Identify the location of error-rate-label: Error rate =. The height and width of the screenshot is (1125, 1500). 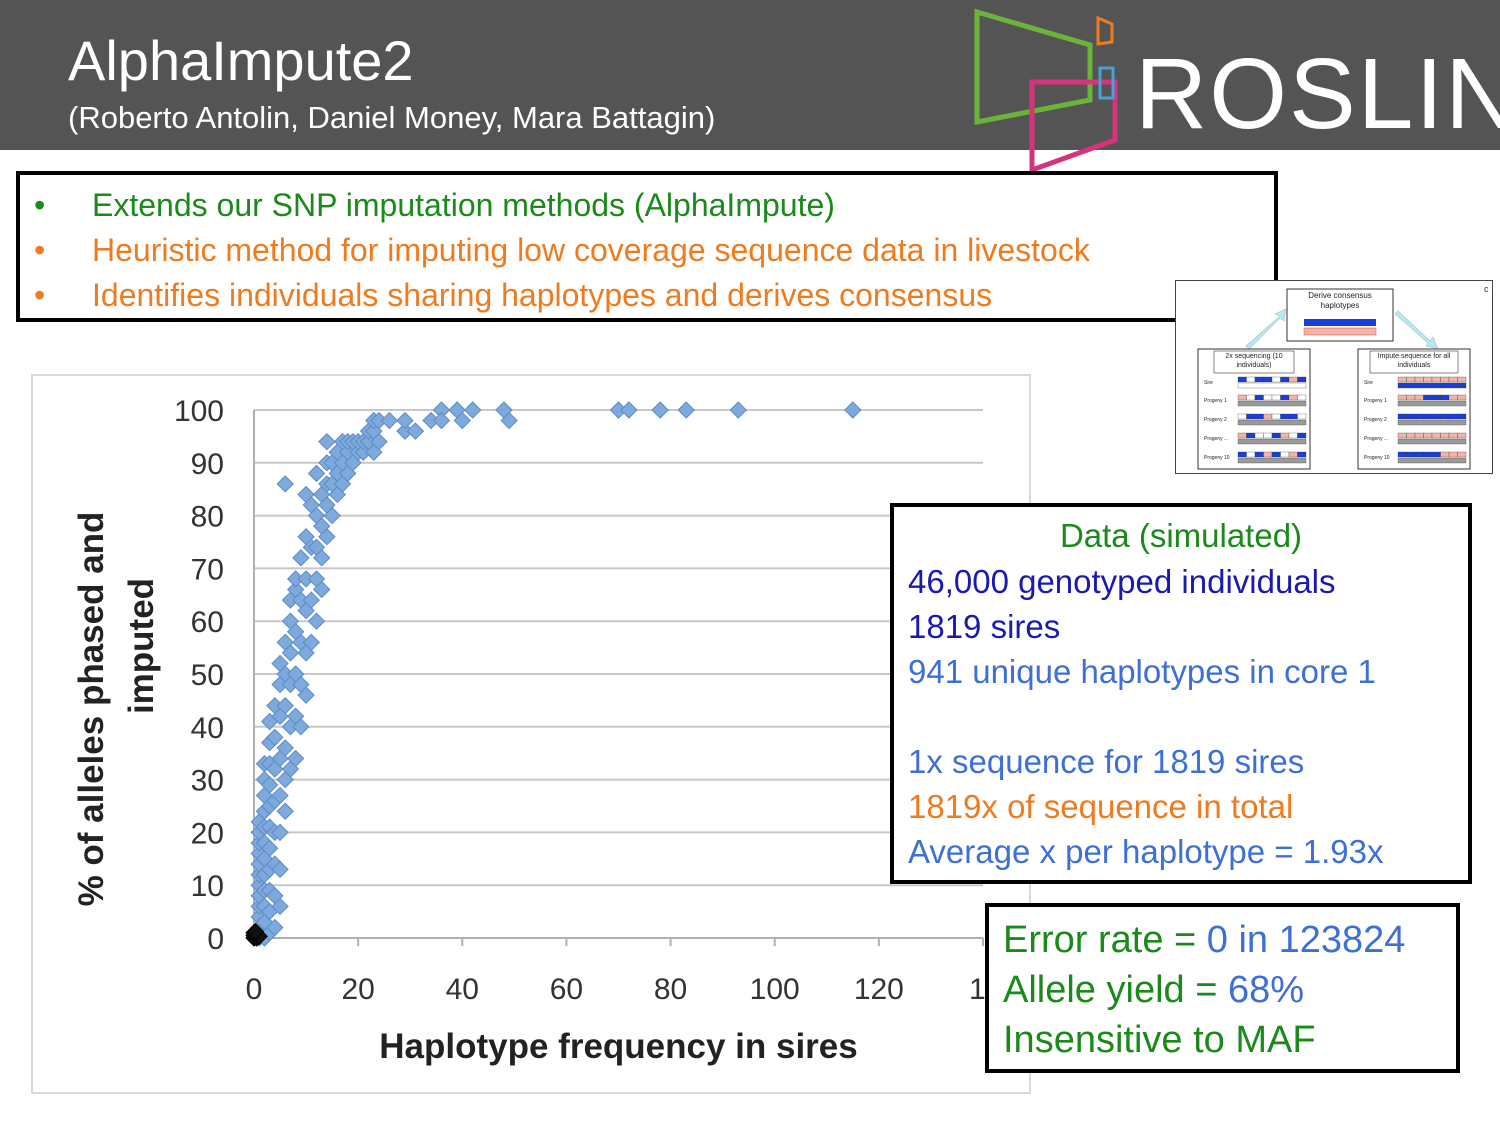
(1105, 940).